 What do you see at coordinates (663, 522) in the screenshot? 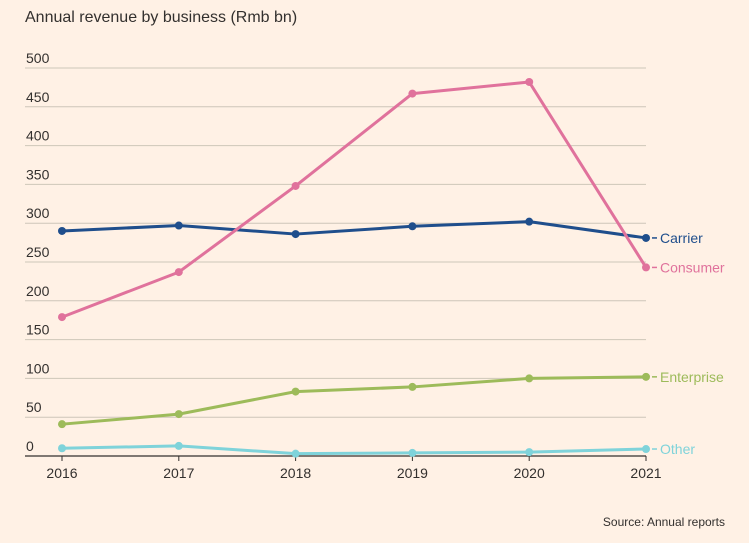
I see `source-note: Source: Annual reports` at bounding box center [663, 522].